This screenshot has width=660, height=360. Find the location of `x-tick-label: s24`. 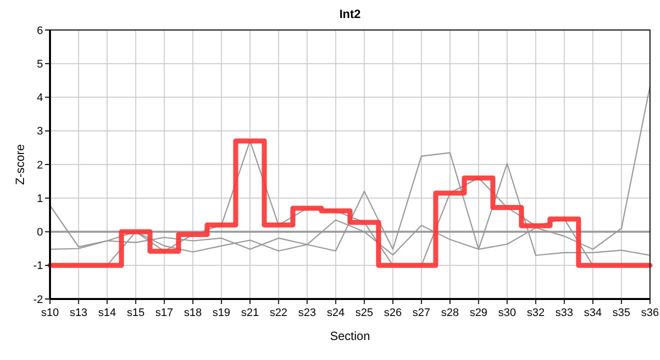

x-tick-label: s24 is located at coordinates (335, 313).